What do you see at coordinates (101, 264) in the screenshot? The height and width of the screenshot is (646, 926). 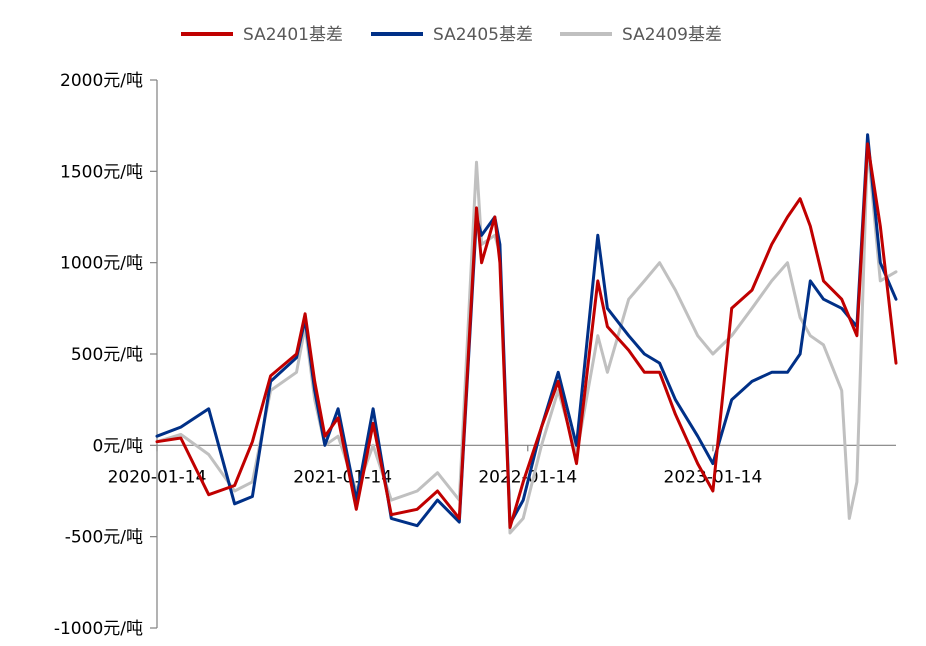 I see `y-tick-label: 1000元/吨` at bounding box center [101, 264].